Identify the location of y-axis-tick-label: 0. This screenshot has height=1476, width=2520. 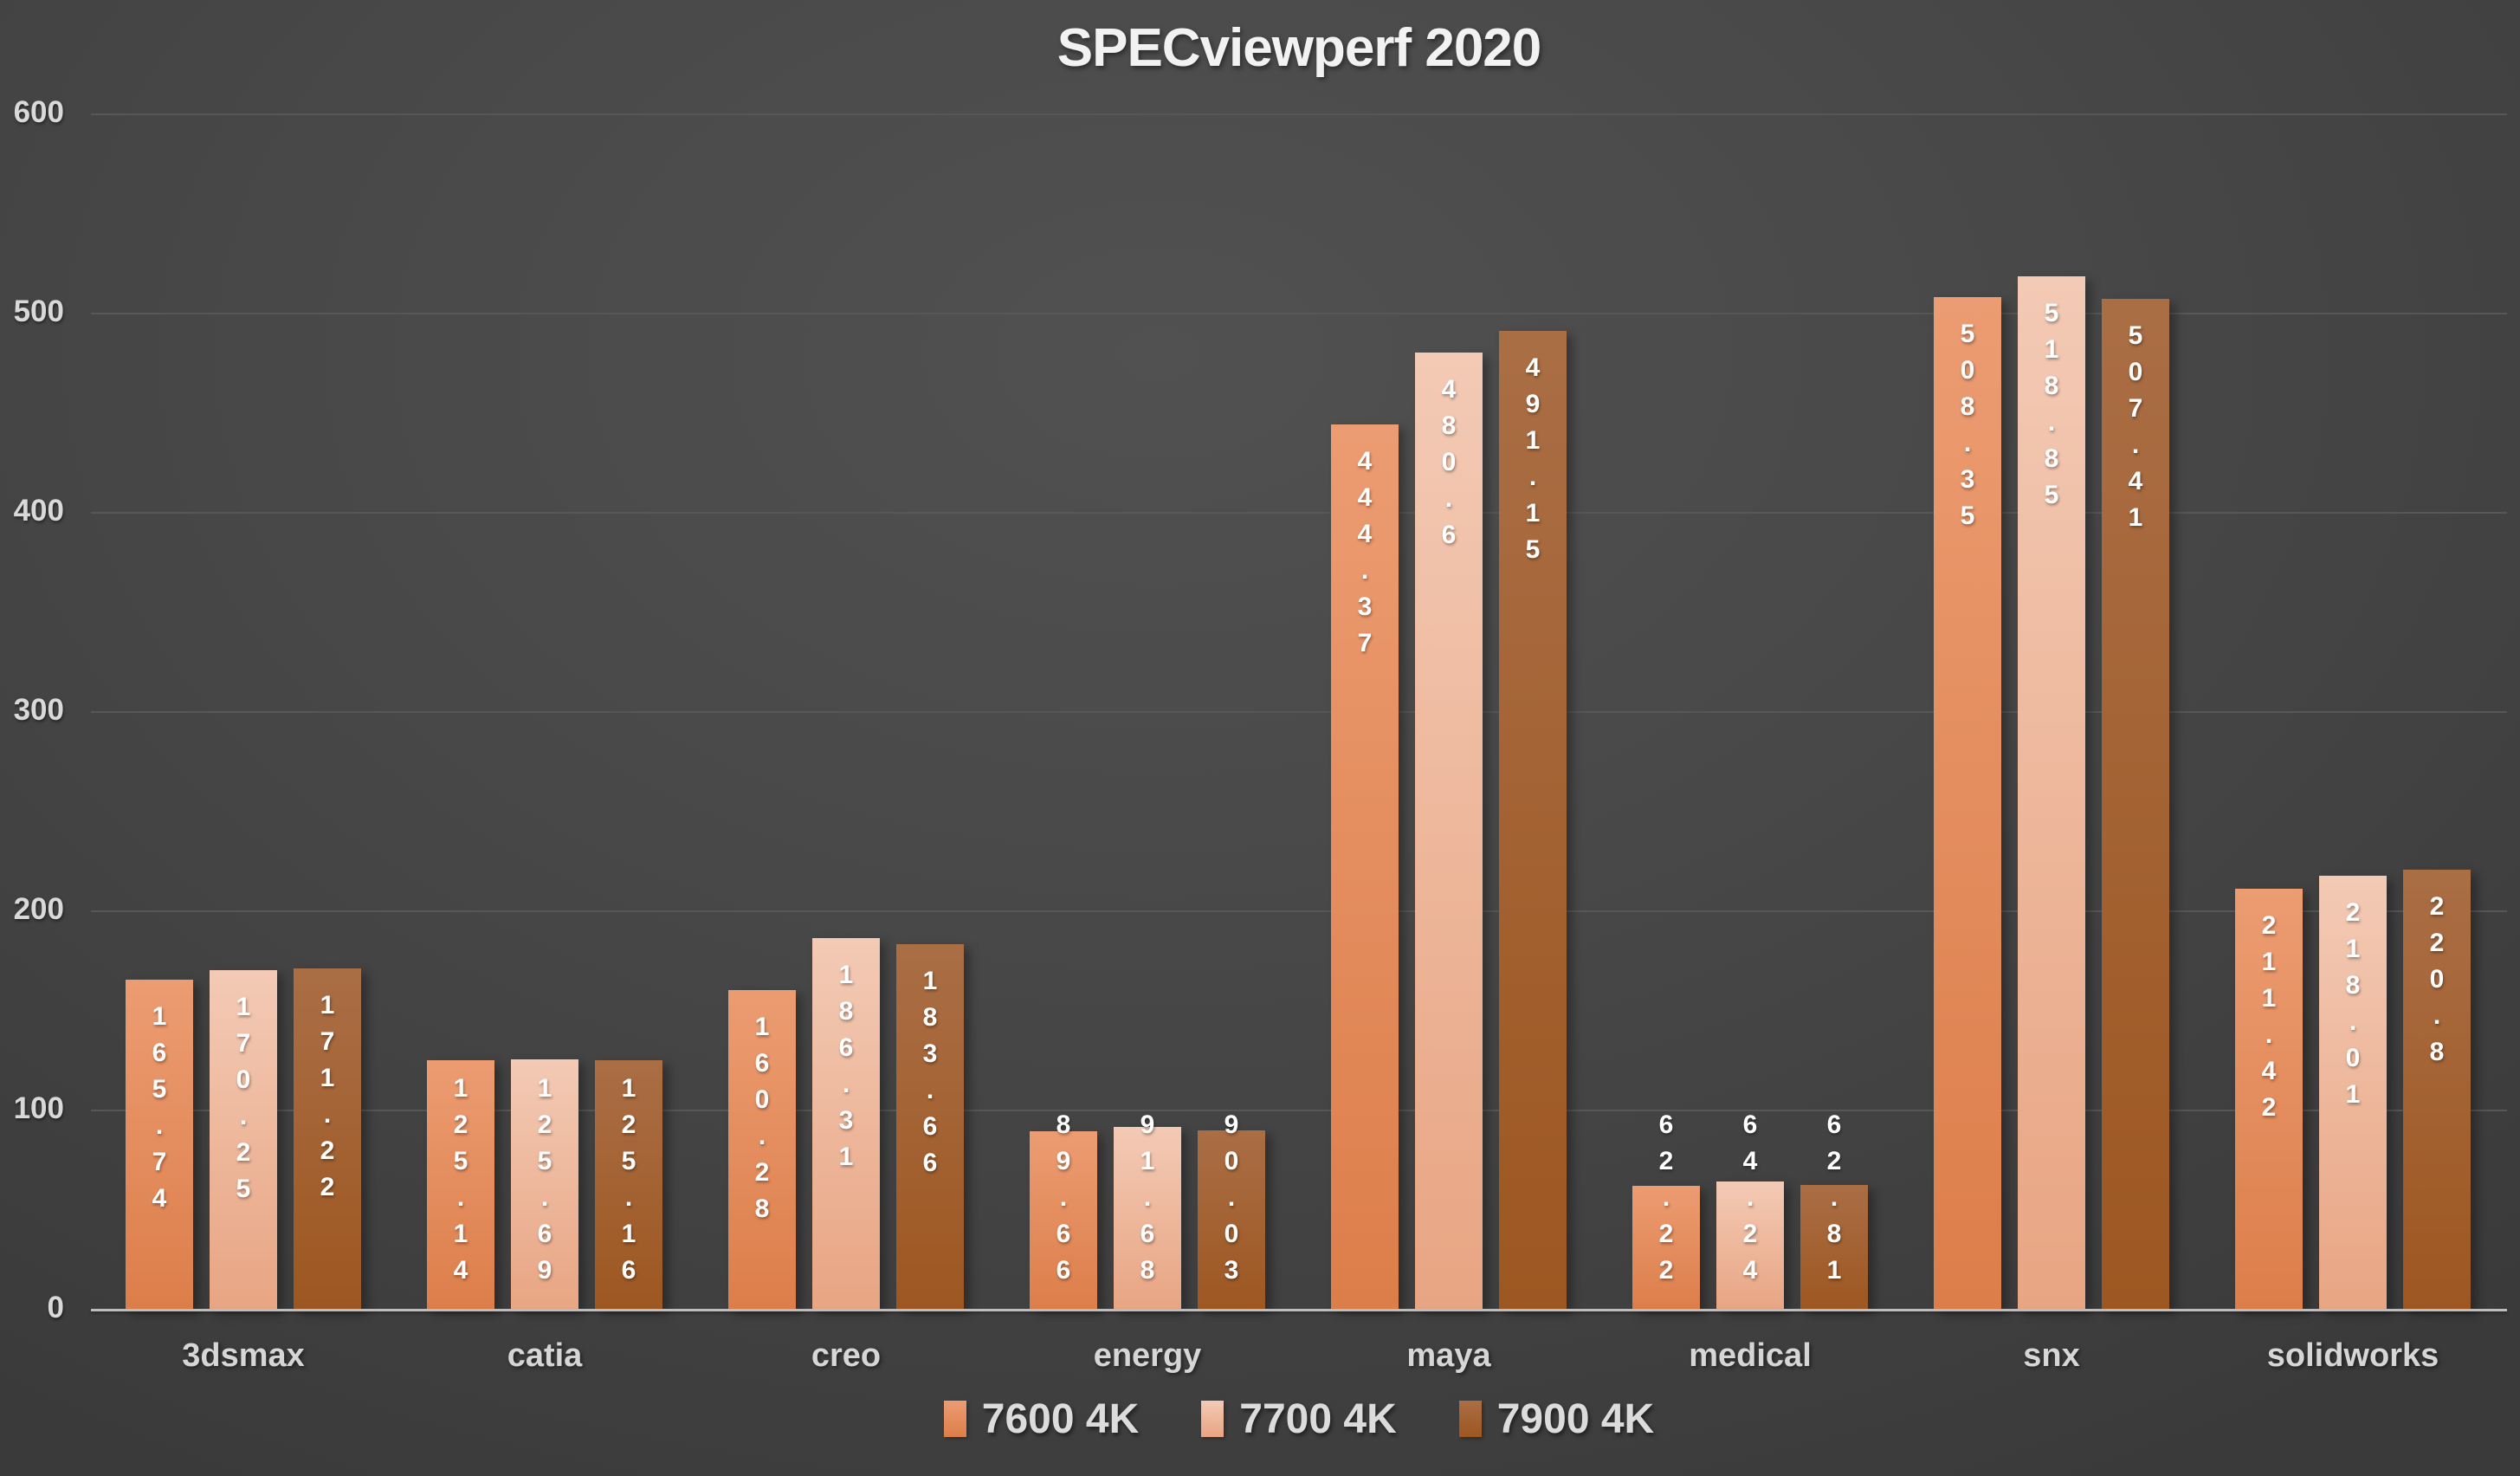
(55, 1307).